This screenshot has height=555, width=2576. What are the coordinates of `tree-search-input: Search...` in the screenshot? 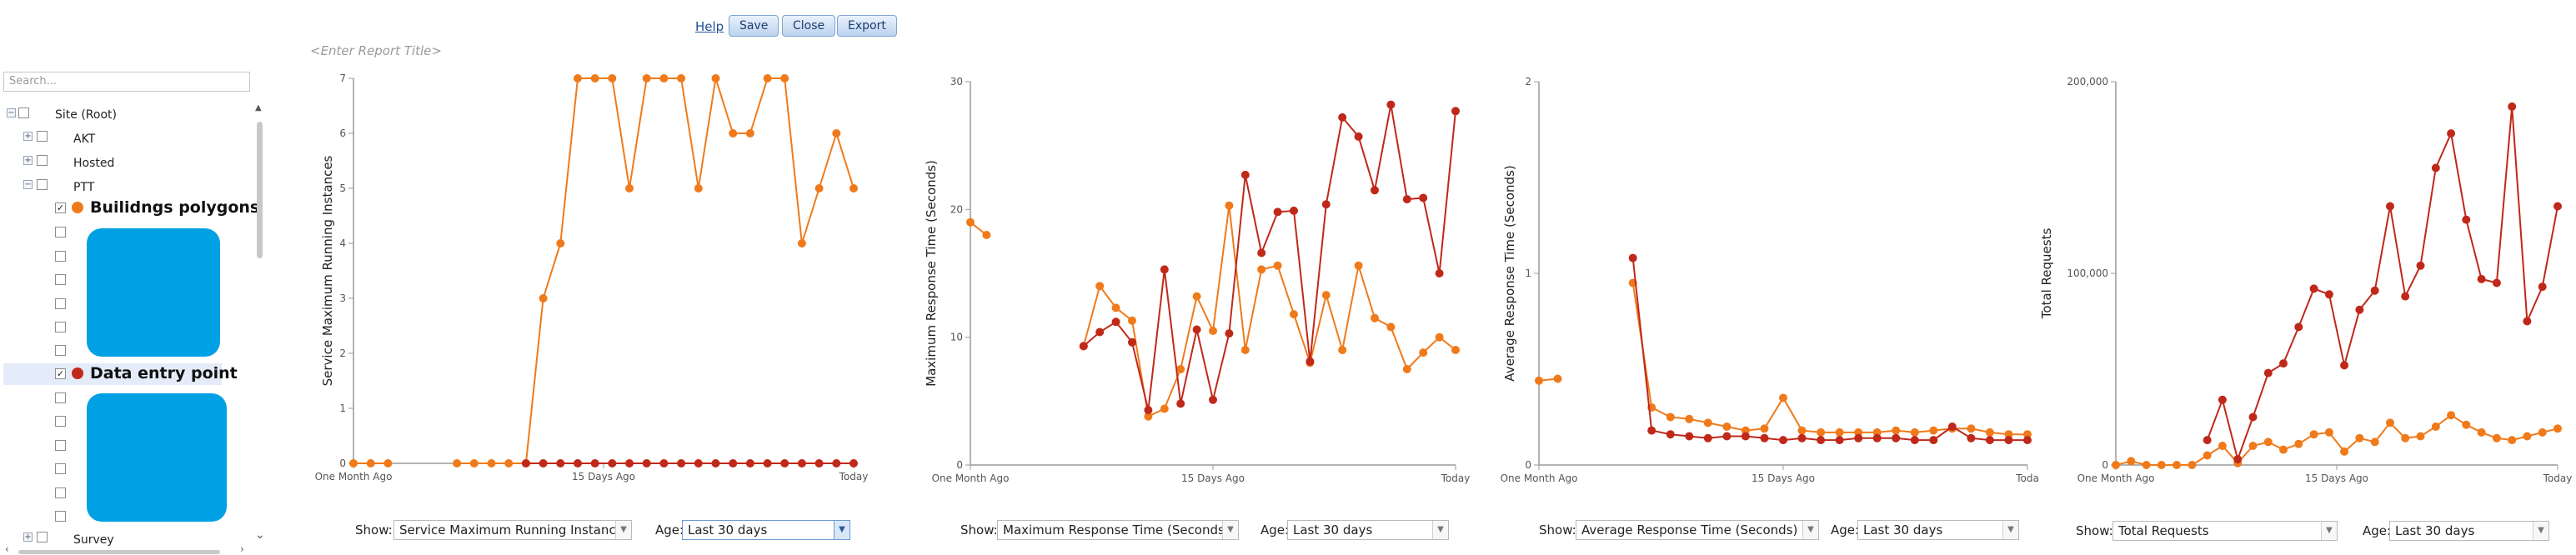 It's located at (126, 82).